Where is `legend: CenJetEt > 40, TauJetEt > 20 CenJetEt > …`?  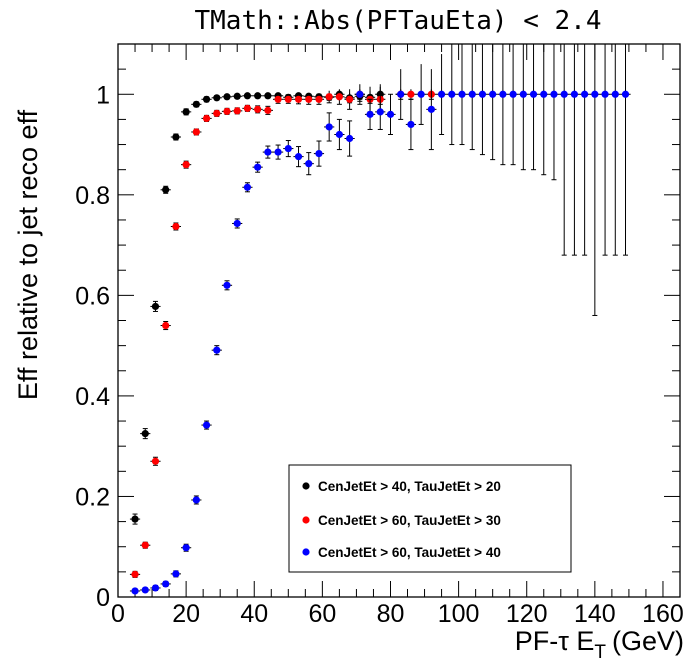 legend: CenJetEt > 40, TauJetEt > 20 CenJetEt > … is located at coordinates (430, 518).